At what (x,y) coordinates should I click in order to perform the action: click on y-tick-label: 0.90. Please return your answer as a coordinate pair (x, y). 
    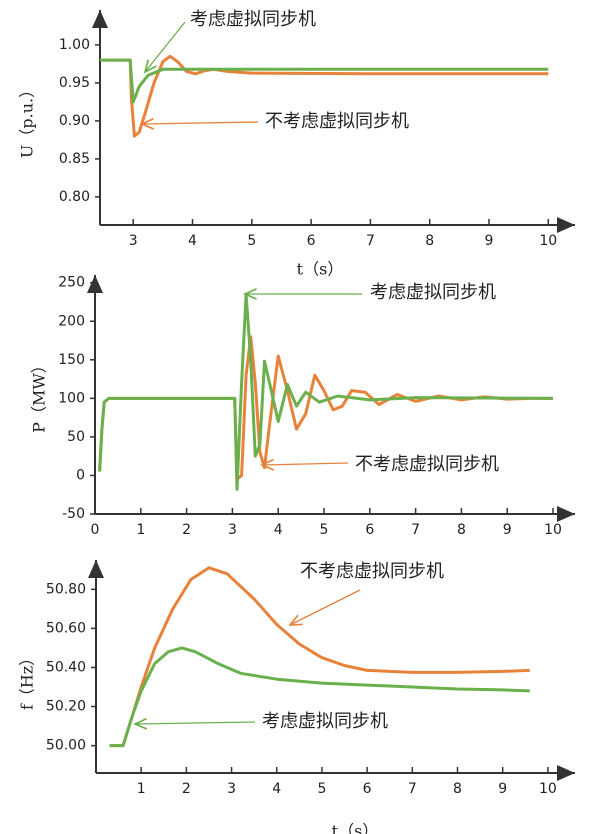
    Looking at the image, I should click on (74, 121).